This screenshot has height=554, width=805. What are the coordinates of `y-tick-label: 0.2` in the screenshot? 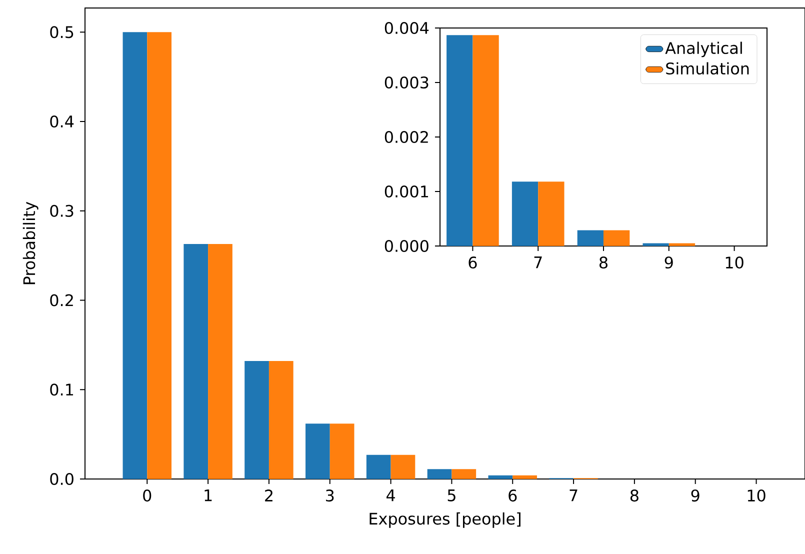 It's located at (61, 300).